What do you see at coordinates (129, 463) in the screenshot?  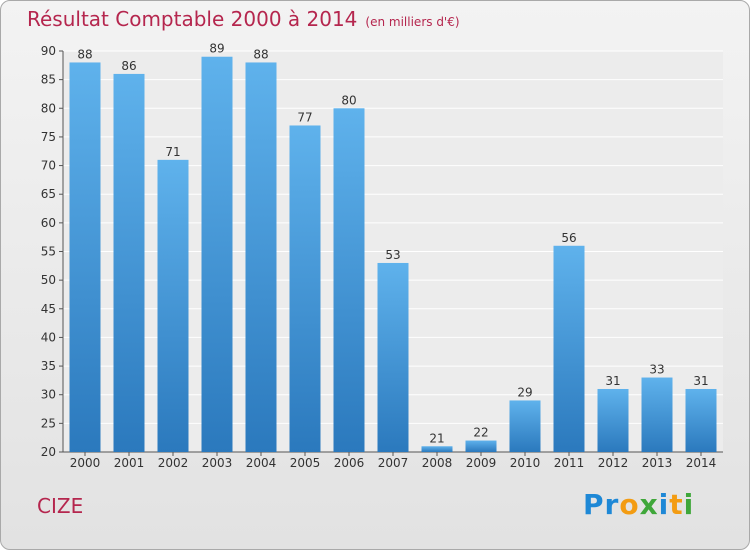 I see `x-tick-label-2001: 2001` at bounding box center [129, 463].